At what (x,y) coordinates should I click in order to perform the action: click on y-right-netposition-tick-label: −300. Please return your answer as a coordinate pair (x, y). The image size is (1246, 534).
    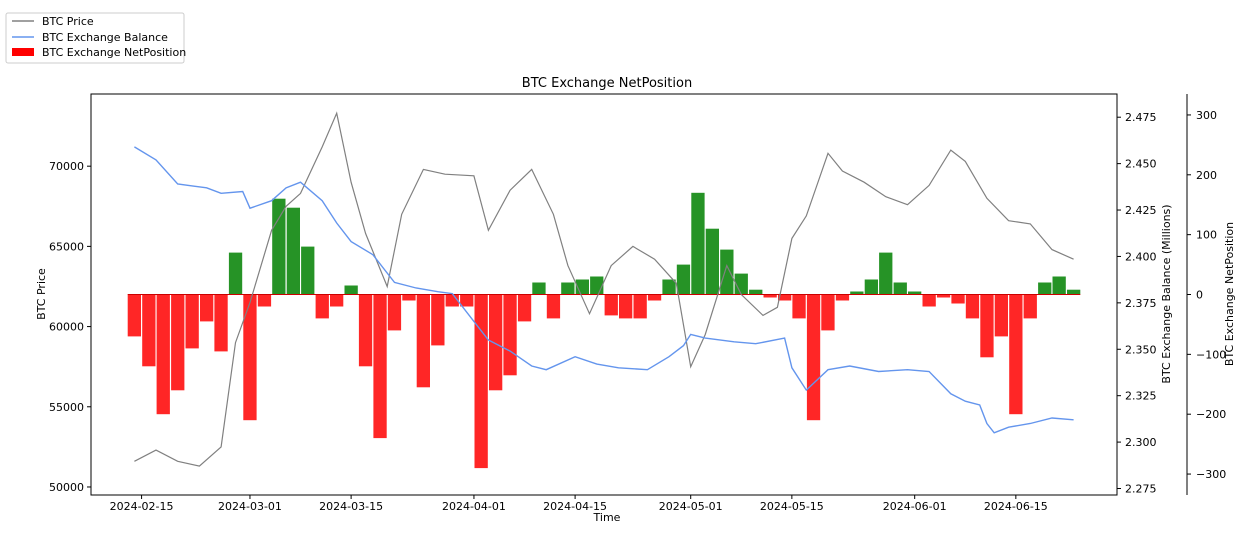
    Looking at the image, I should click on (1211, 474).